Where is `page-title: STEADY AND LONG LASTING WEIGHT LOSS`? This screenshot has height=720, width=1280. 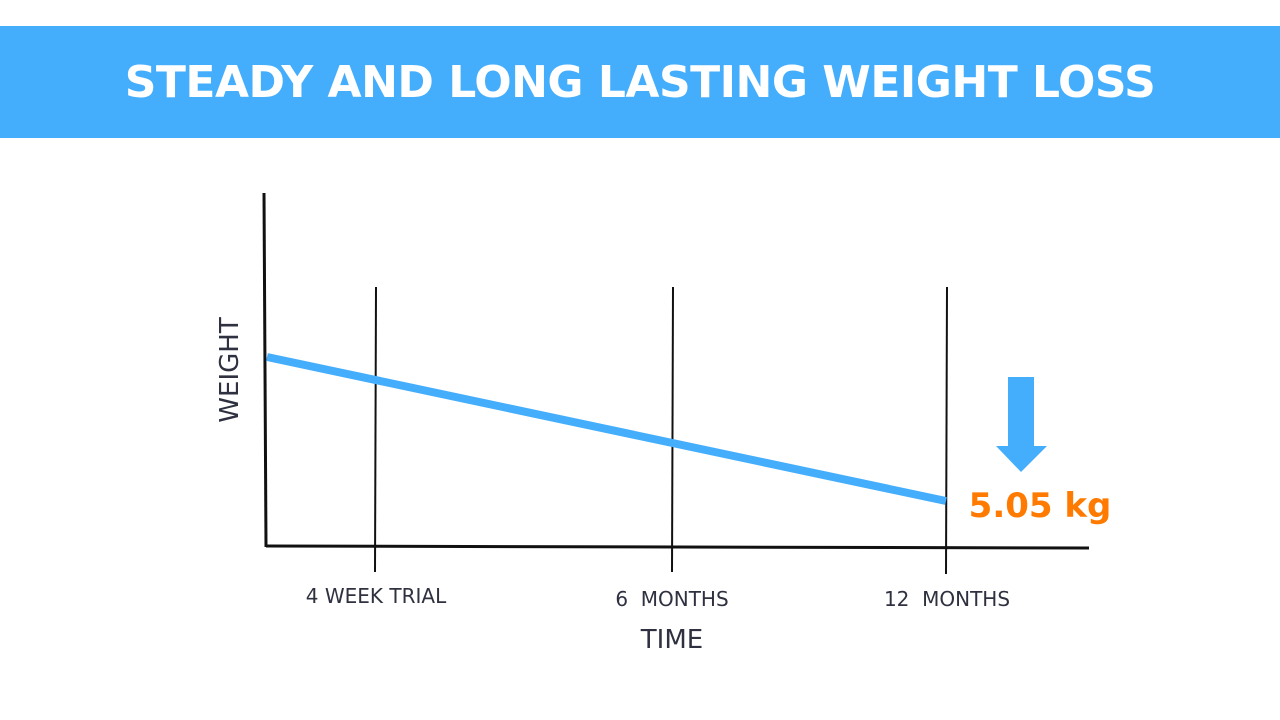 page-title: STEADY AND LONG LASTING WEIGHT LOSS is located at coordinates (640, 82).